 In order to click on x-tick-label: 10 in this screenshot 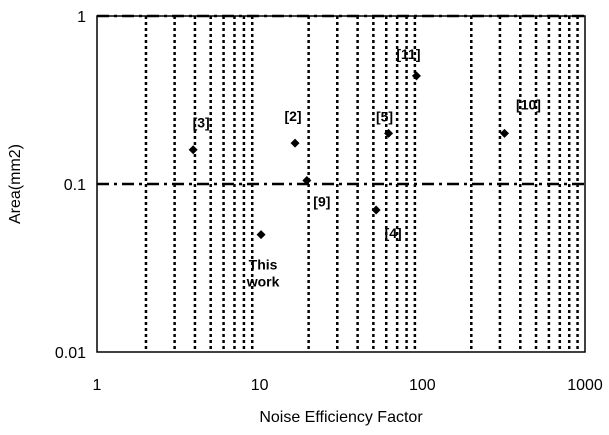, I will do `click(260, 385)`.